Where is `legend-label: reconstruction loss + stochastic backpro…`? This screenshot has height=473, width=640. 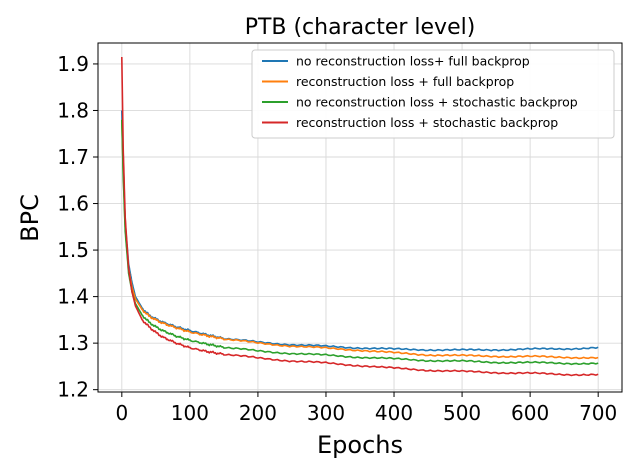 legend-label: reconstruction loss + stochastic backpro… is located at coordinates (427, 122).